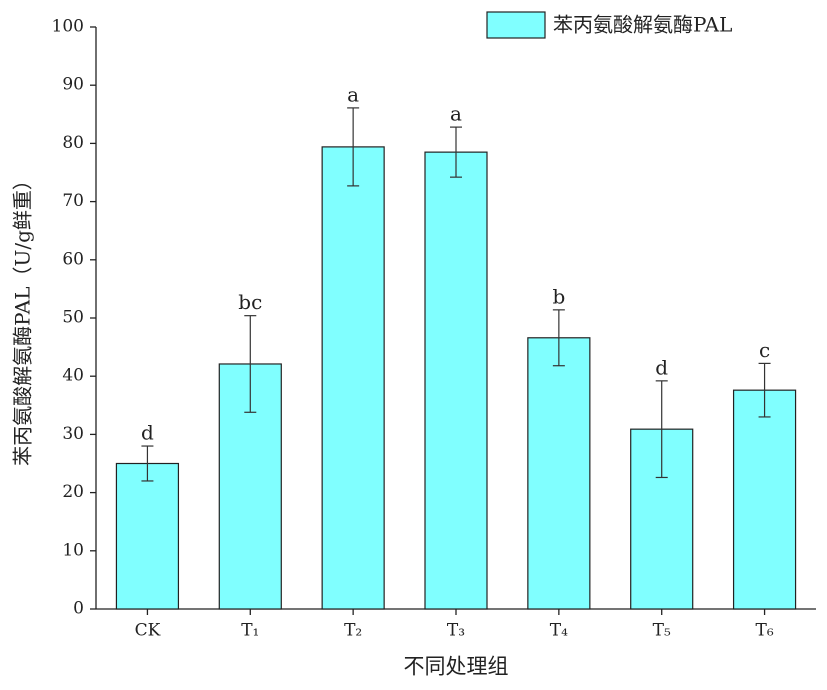 The image size is (827, 690). What do you see at coordinates (764, 350) in the screenshot?
I see `significance-label: c` at bounding box center [764, 350].